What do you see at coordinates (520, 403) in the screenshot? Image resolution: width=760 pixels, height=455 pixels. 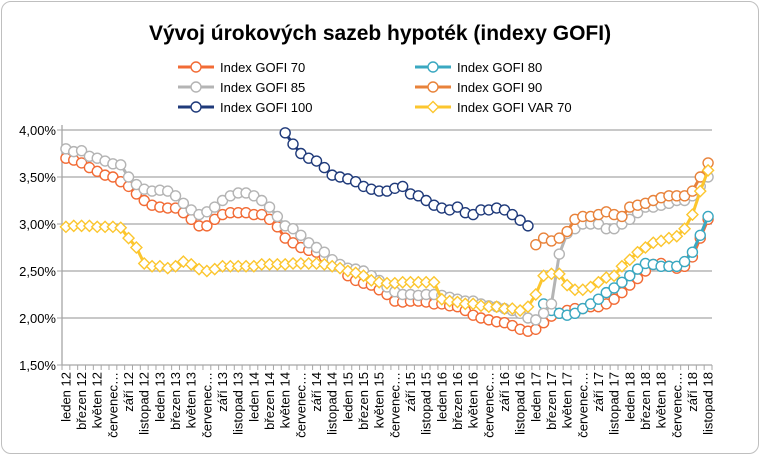 I see `x-tick-label: listopad 16` at bounding box center [520, 403].